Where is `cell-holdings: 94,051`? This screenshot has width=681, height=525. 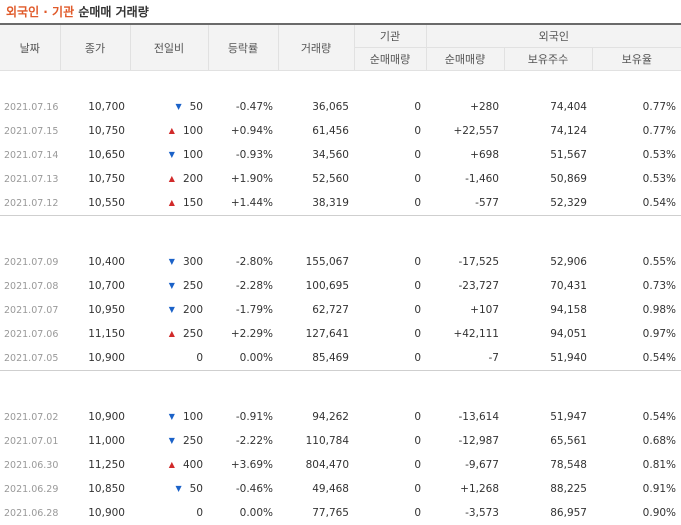 cell-holdings: 94,051 is located at coordinates (548, 334).